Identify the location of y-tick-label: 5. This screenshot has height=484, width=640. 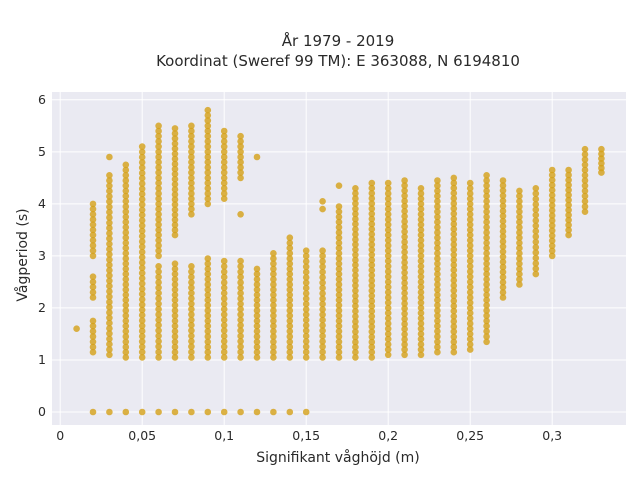
(42, 151).